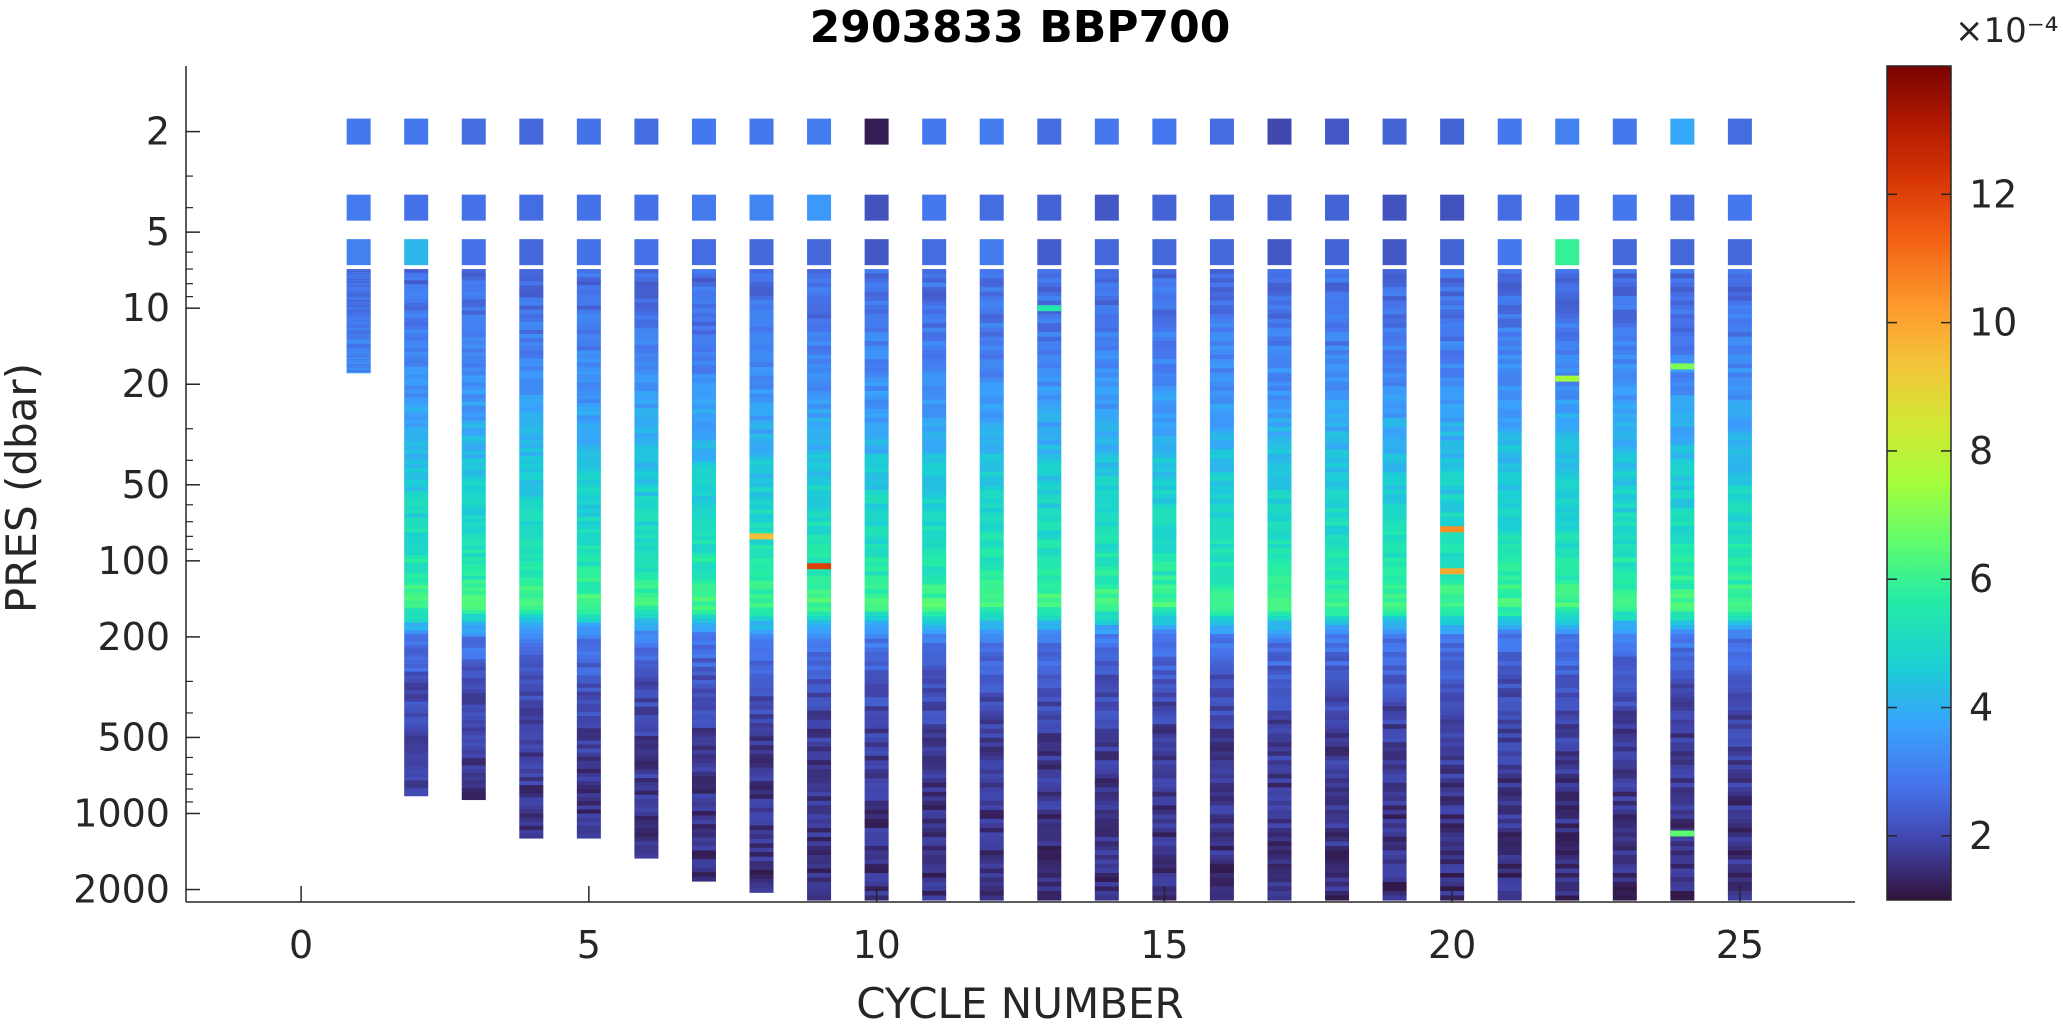 This screenshot has height=1024, width=2063. Describe the element at coordinates (1740, 945) in the screenshot. I see `x-tick-label: 25` at that location.